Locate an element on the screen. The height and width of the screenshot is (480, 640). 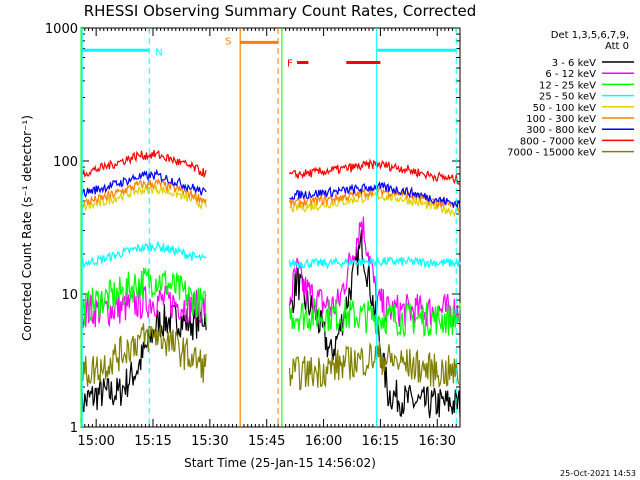
x-tick-label: 15:30 is located at coordinates (209, 441).